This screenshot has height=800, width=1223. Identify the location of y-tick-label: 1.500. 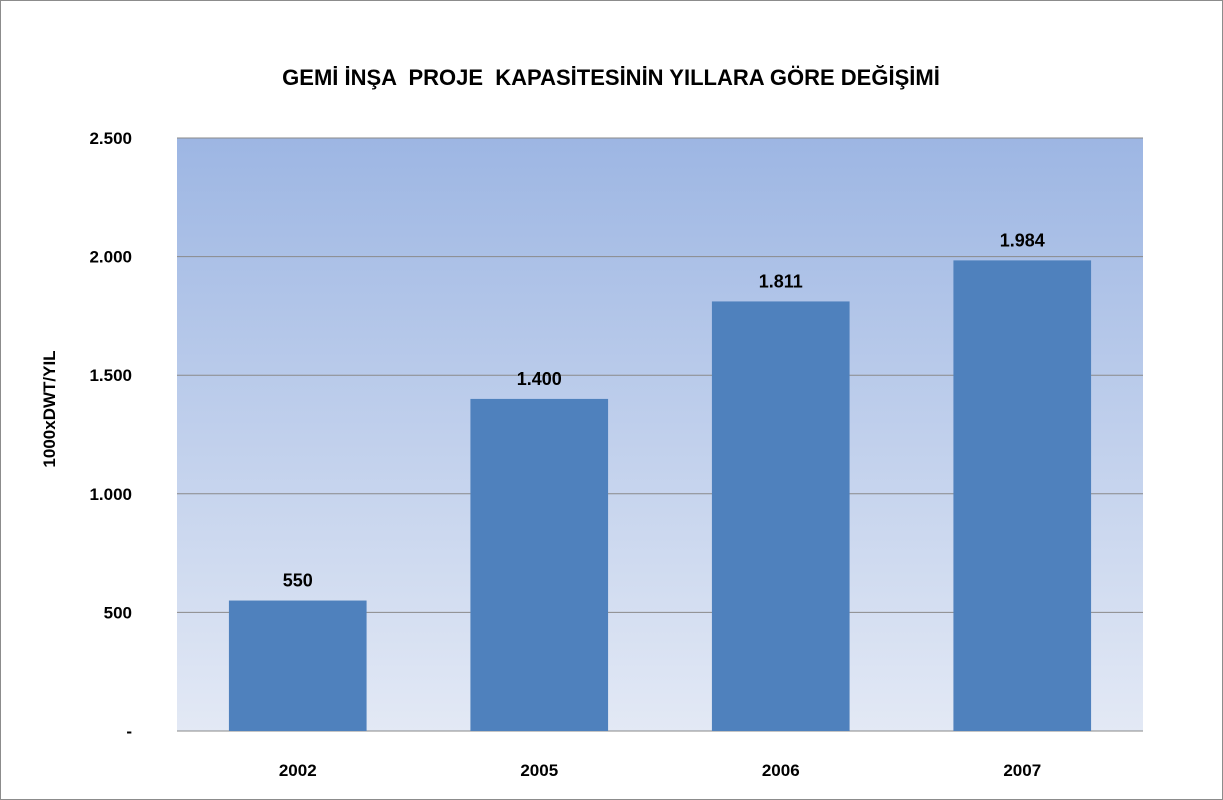
(110, 375).